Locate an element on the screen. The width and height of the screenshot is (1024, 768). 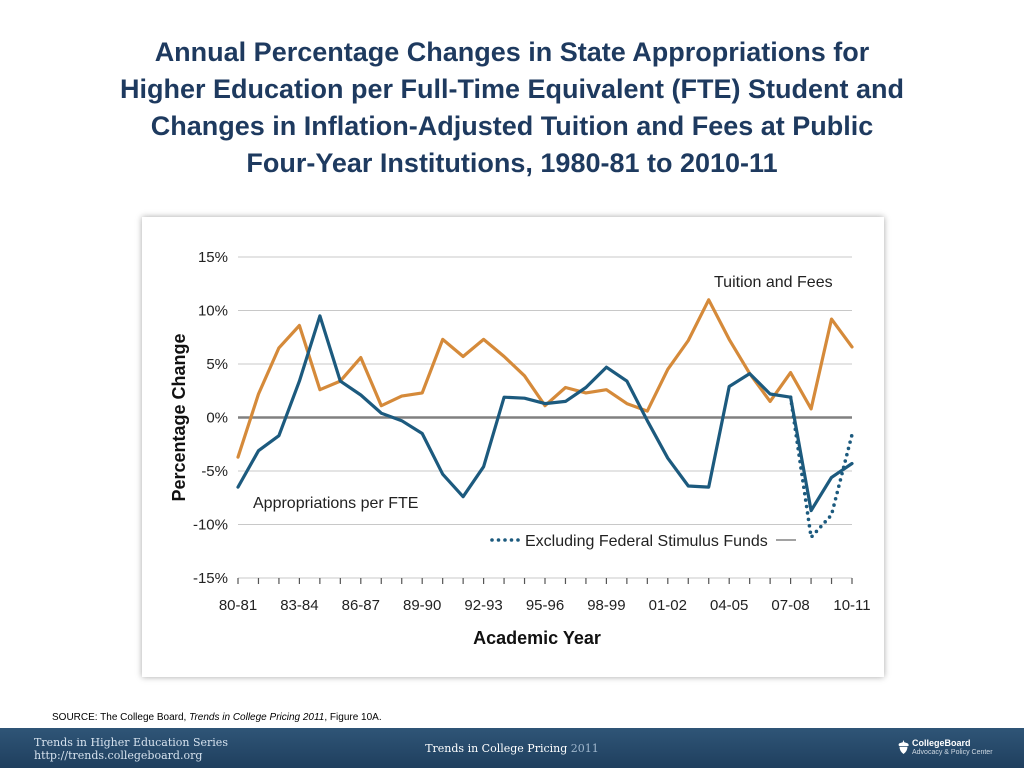
x-tick-label: 01-02 is located at coordinates (668, 605).